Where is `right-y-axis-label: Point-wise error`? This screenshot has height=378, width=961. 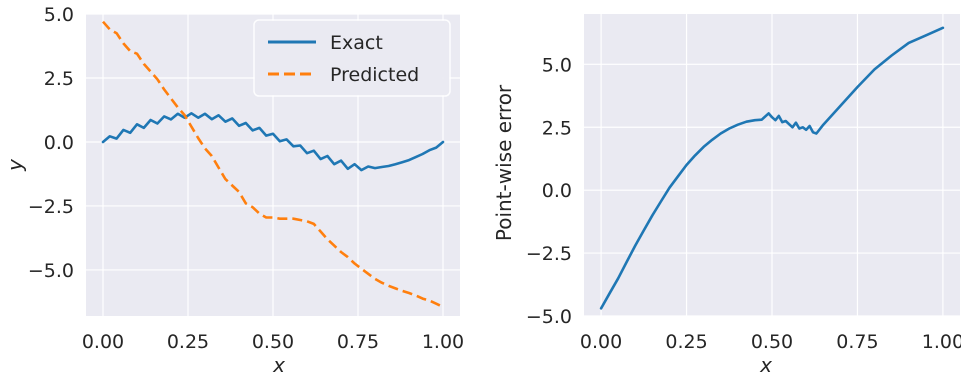 right-y-axis-label: Point-wise error is located at coordinates (504, 162).